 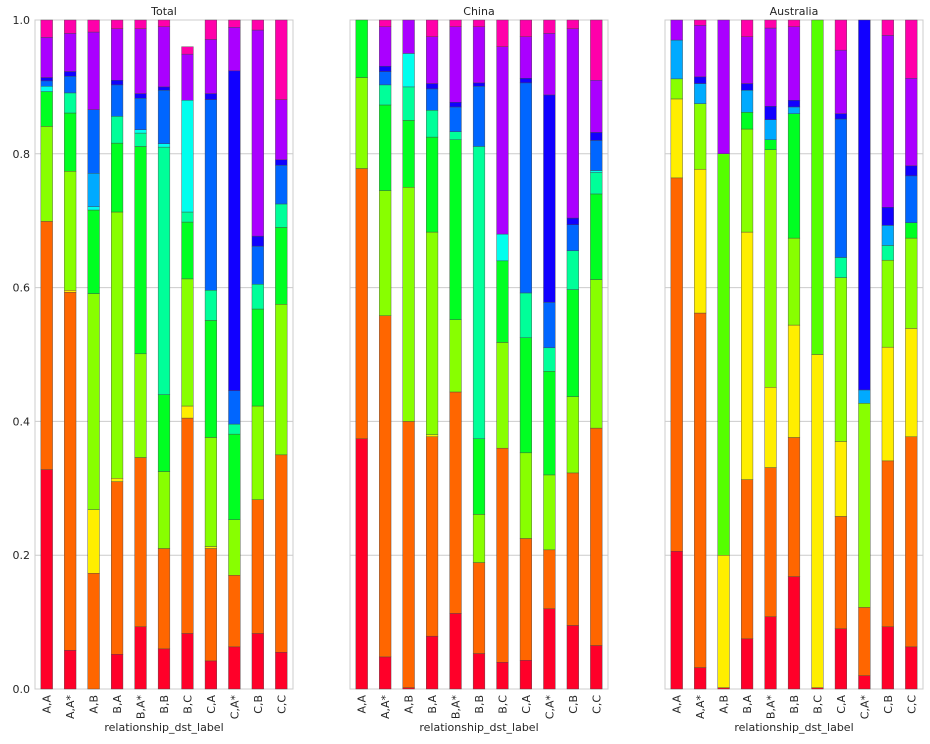 What do you see at coordinates (164, 704) in the screenshot?
I see `x-tick-label: B,B` at bounding box center [164, 704].